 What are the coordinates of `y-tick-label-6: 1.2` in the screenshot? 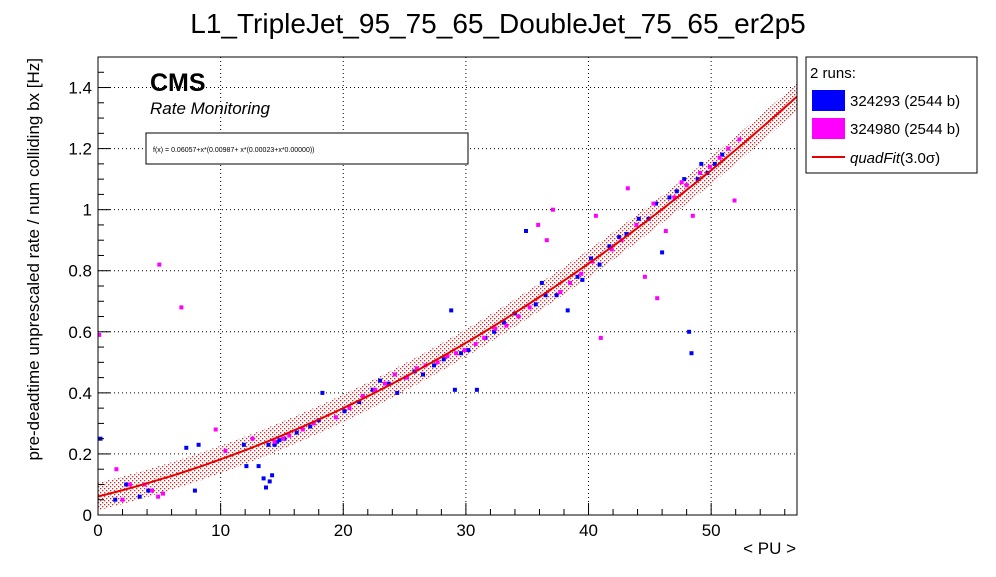 It's located at (80, 149).